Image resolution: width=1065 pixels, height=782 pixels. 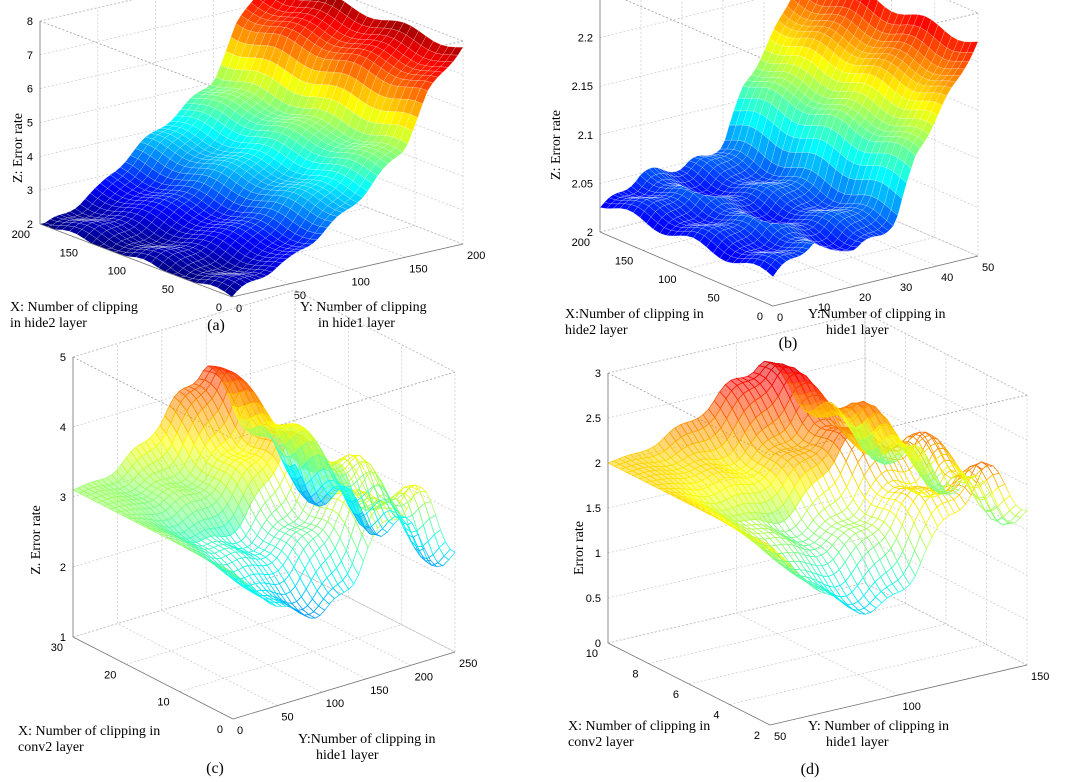 What do you see at coordinates (598, 554) in the screenshot?
I see `z-tick-label: 1` at bounding box center [598, 554].